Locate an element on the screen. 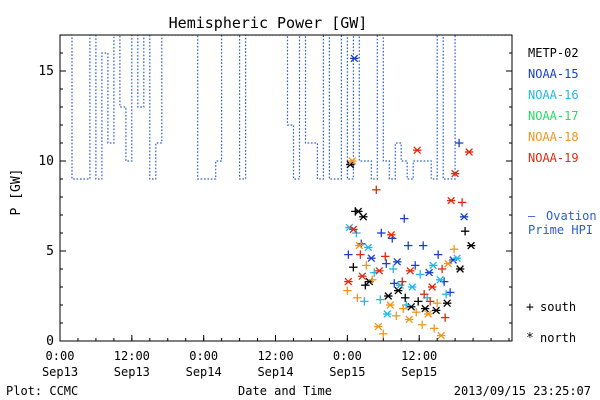 This screenshot has height=400, width=600. legend-noaa-17: NOAA-17 is located at coordinates (553, 116).